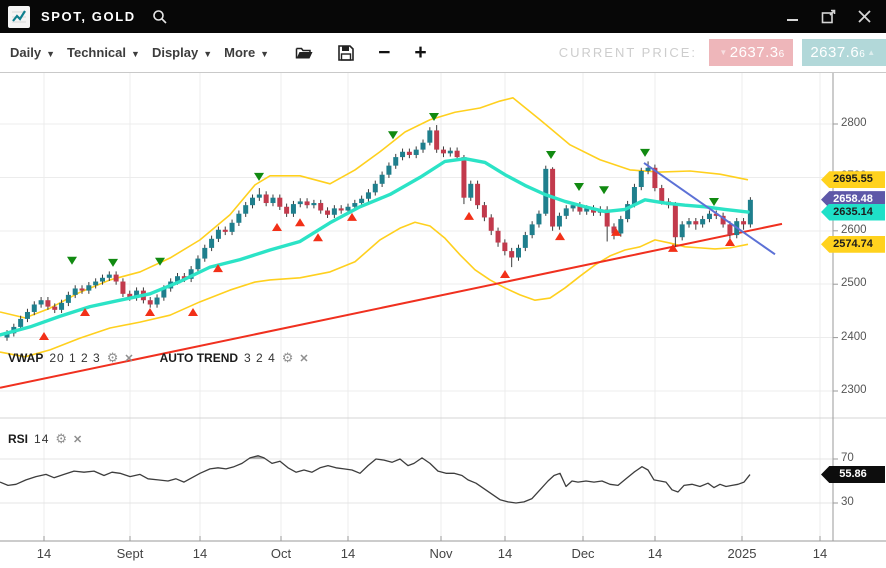 The width and height of the screenshot is (886, 568). What do you see at coordinates (862, 54) in the screenshot?
I see `ask-price-pip: 6` at bounding box center [862, 54].